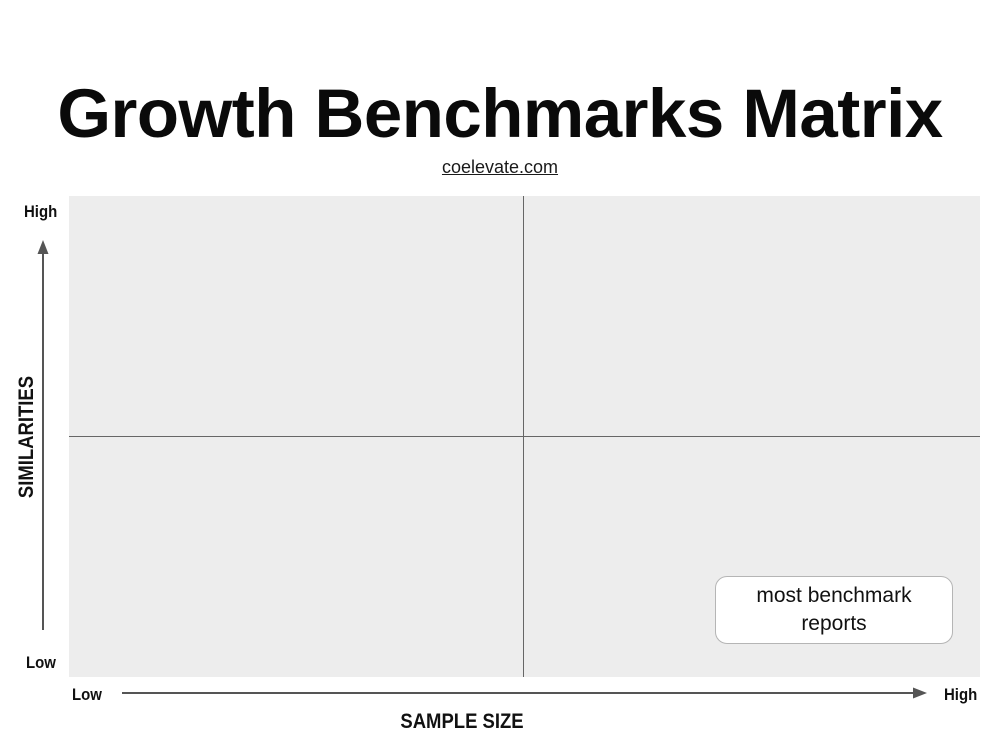 The height and width of the screenshot is (750, 1000). I want to click on page-title: Growth Benchmarks Matrix, so click(500, 113).